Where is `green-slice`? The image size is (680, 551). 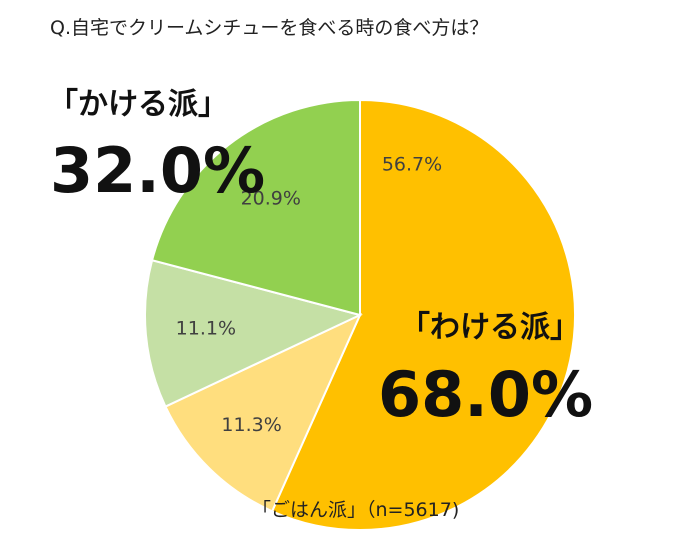 green-slice is located at coordinates (255, 207).